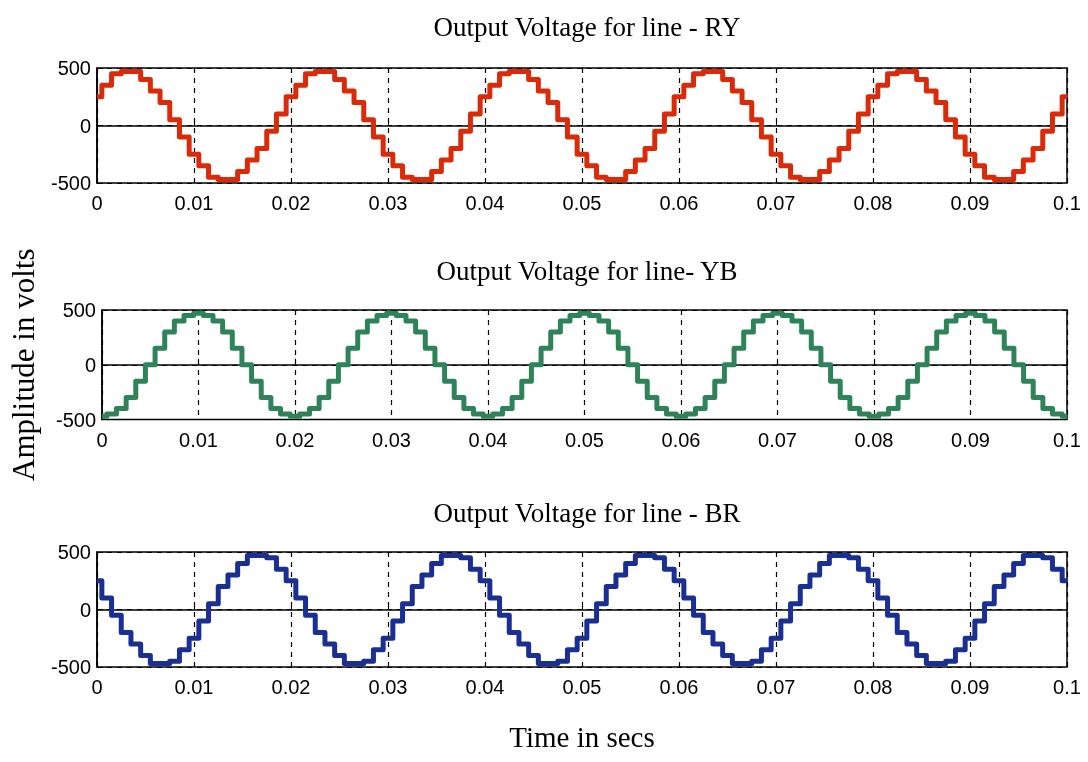 The image size is (1088, 762). Describe the element at coordinates (582, 736) in the screenshot. I see `x-axis-title: Time in secs` at that location.